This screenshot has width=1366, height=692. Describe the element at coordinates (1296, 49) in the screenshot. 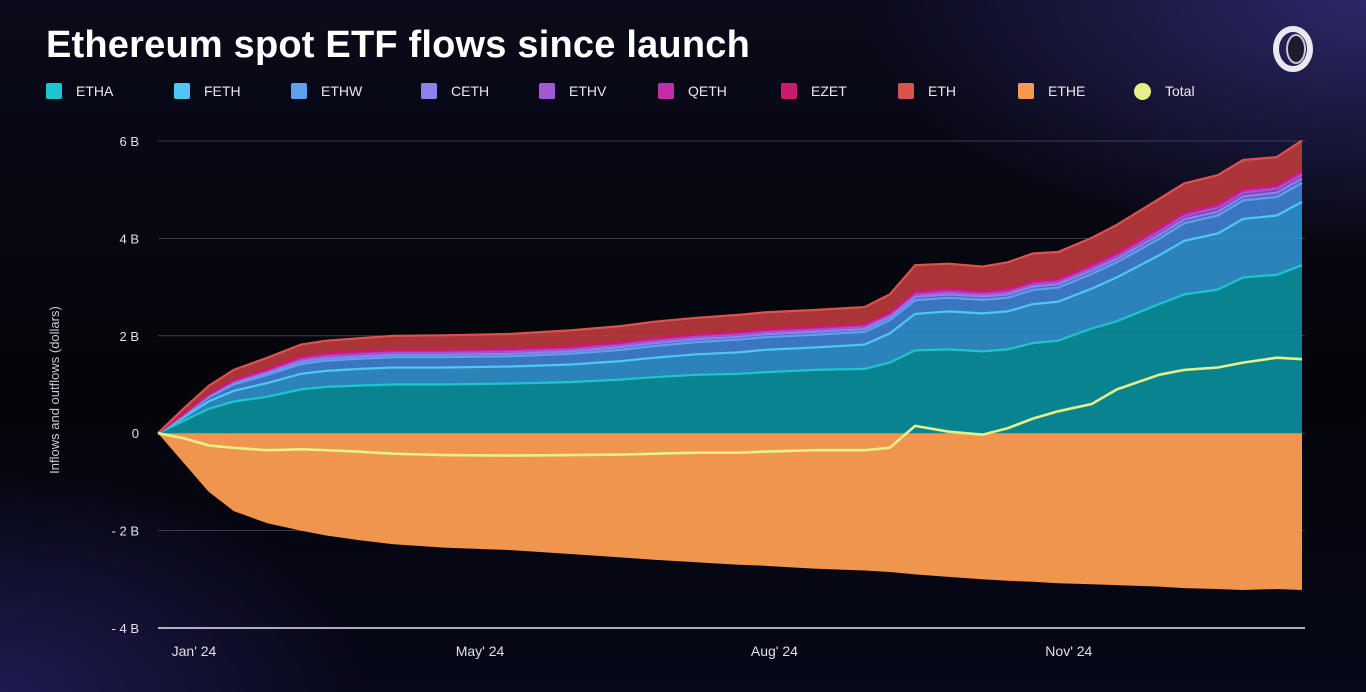

I see `brand-logo-inner-ring` at that location.